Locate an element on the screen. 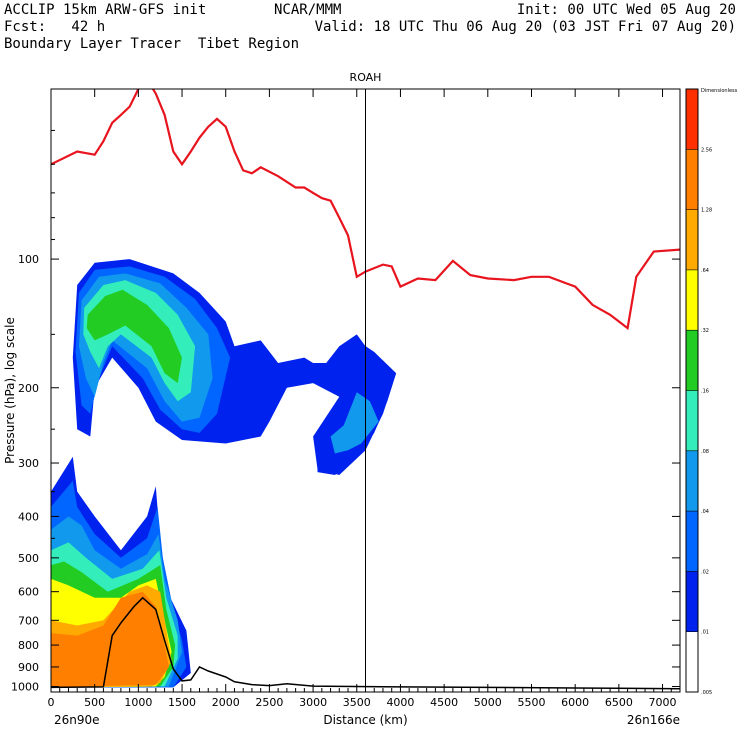  tracer-region-1p28 is located at coordinates (110, 639).